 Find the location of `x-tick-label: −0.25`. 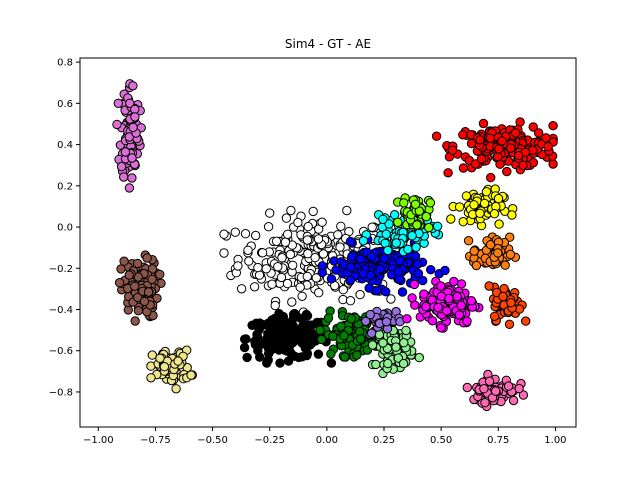

x-tick-label: −0.25 is located at coordinates (269, 440).